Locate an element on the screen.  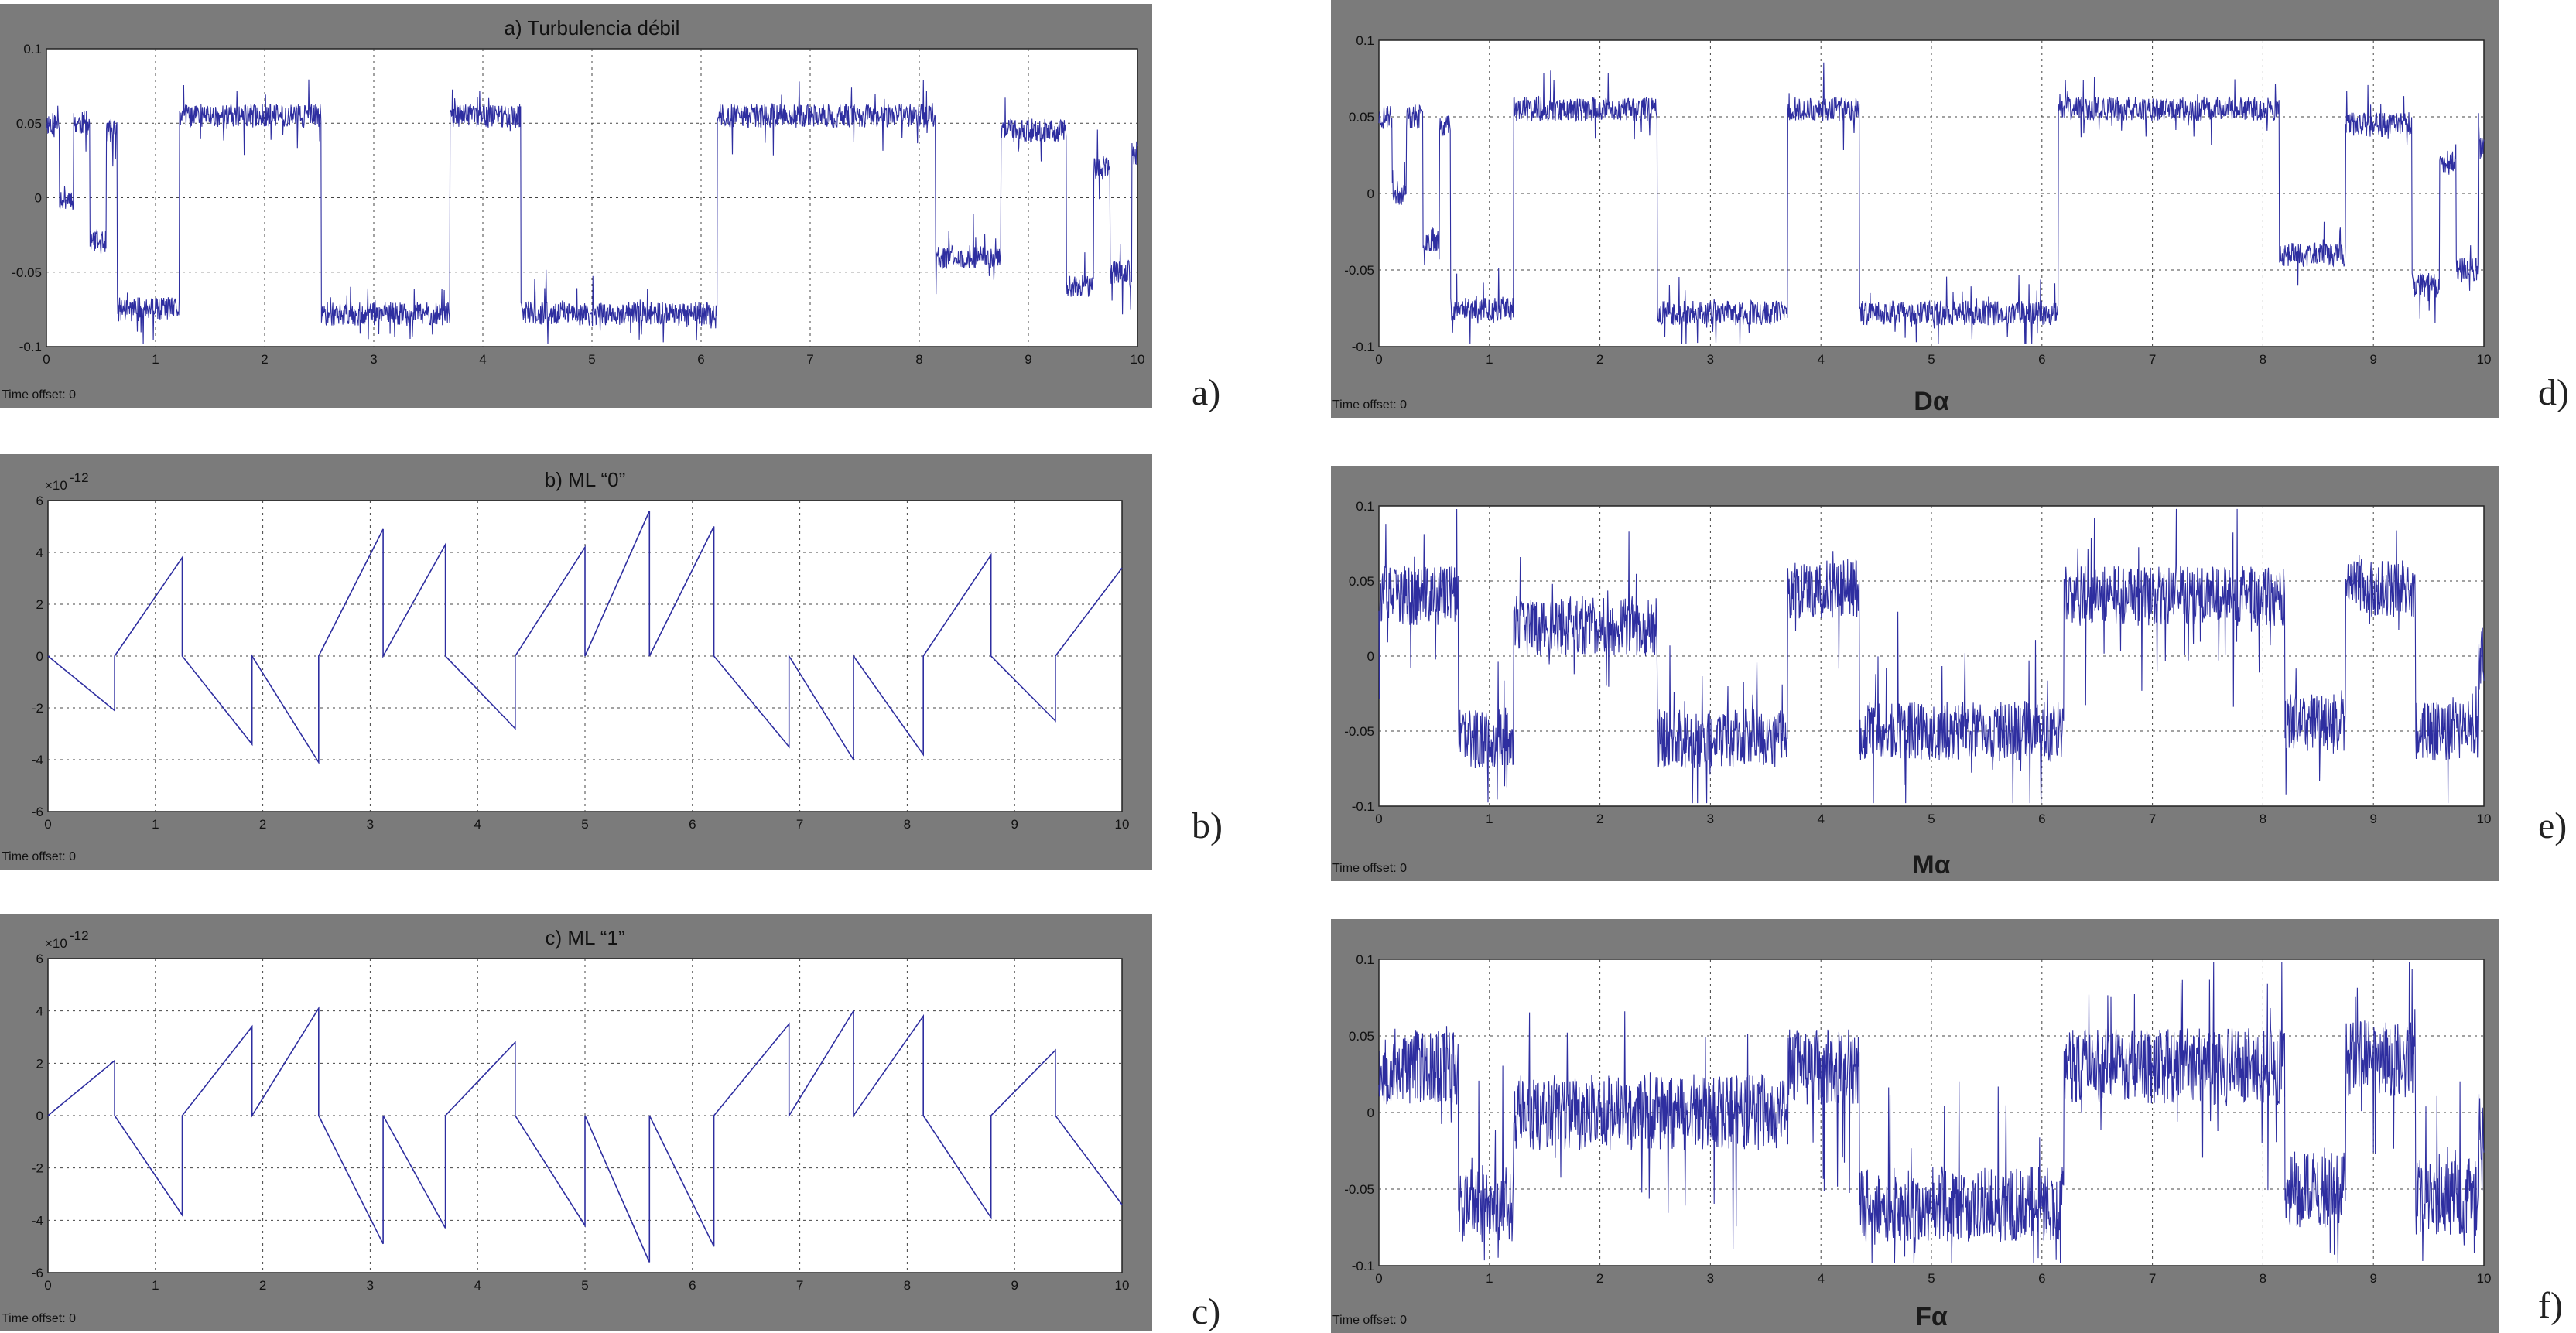
y-tick-label-b-6: 6 is located at coordinates (40, 501).